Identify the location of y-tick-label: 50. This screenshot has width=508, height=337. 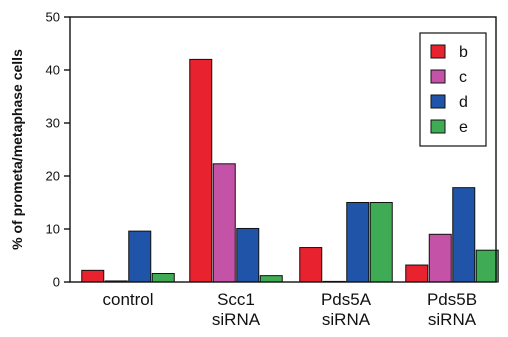
(53, 17).